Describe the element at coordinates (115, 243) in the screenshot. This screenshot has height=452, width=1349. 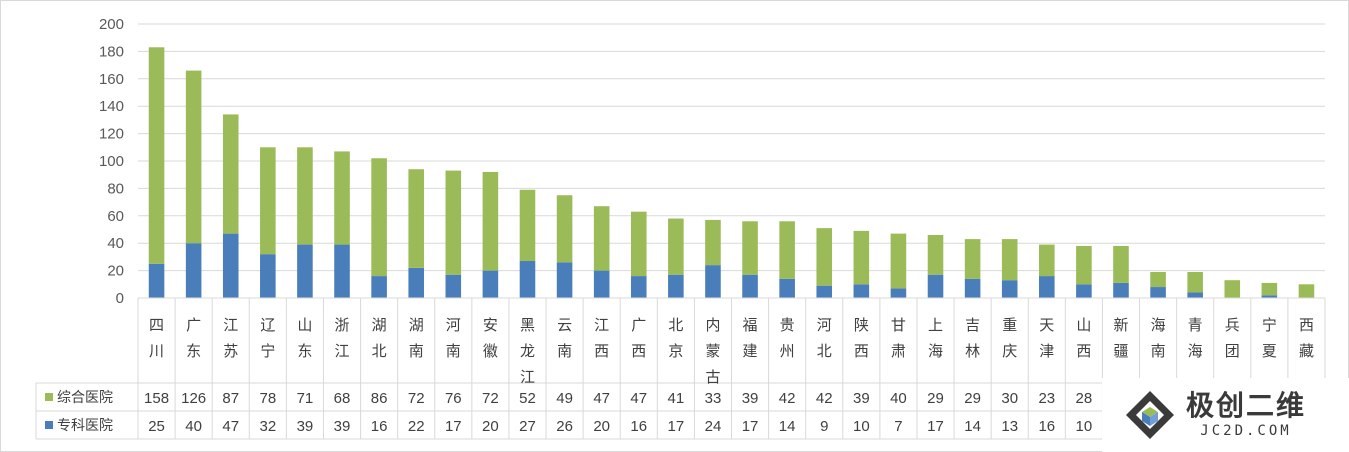
I see `y-tick-label: 40` at that location.